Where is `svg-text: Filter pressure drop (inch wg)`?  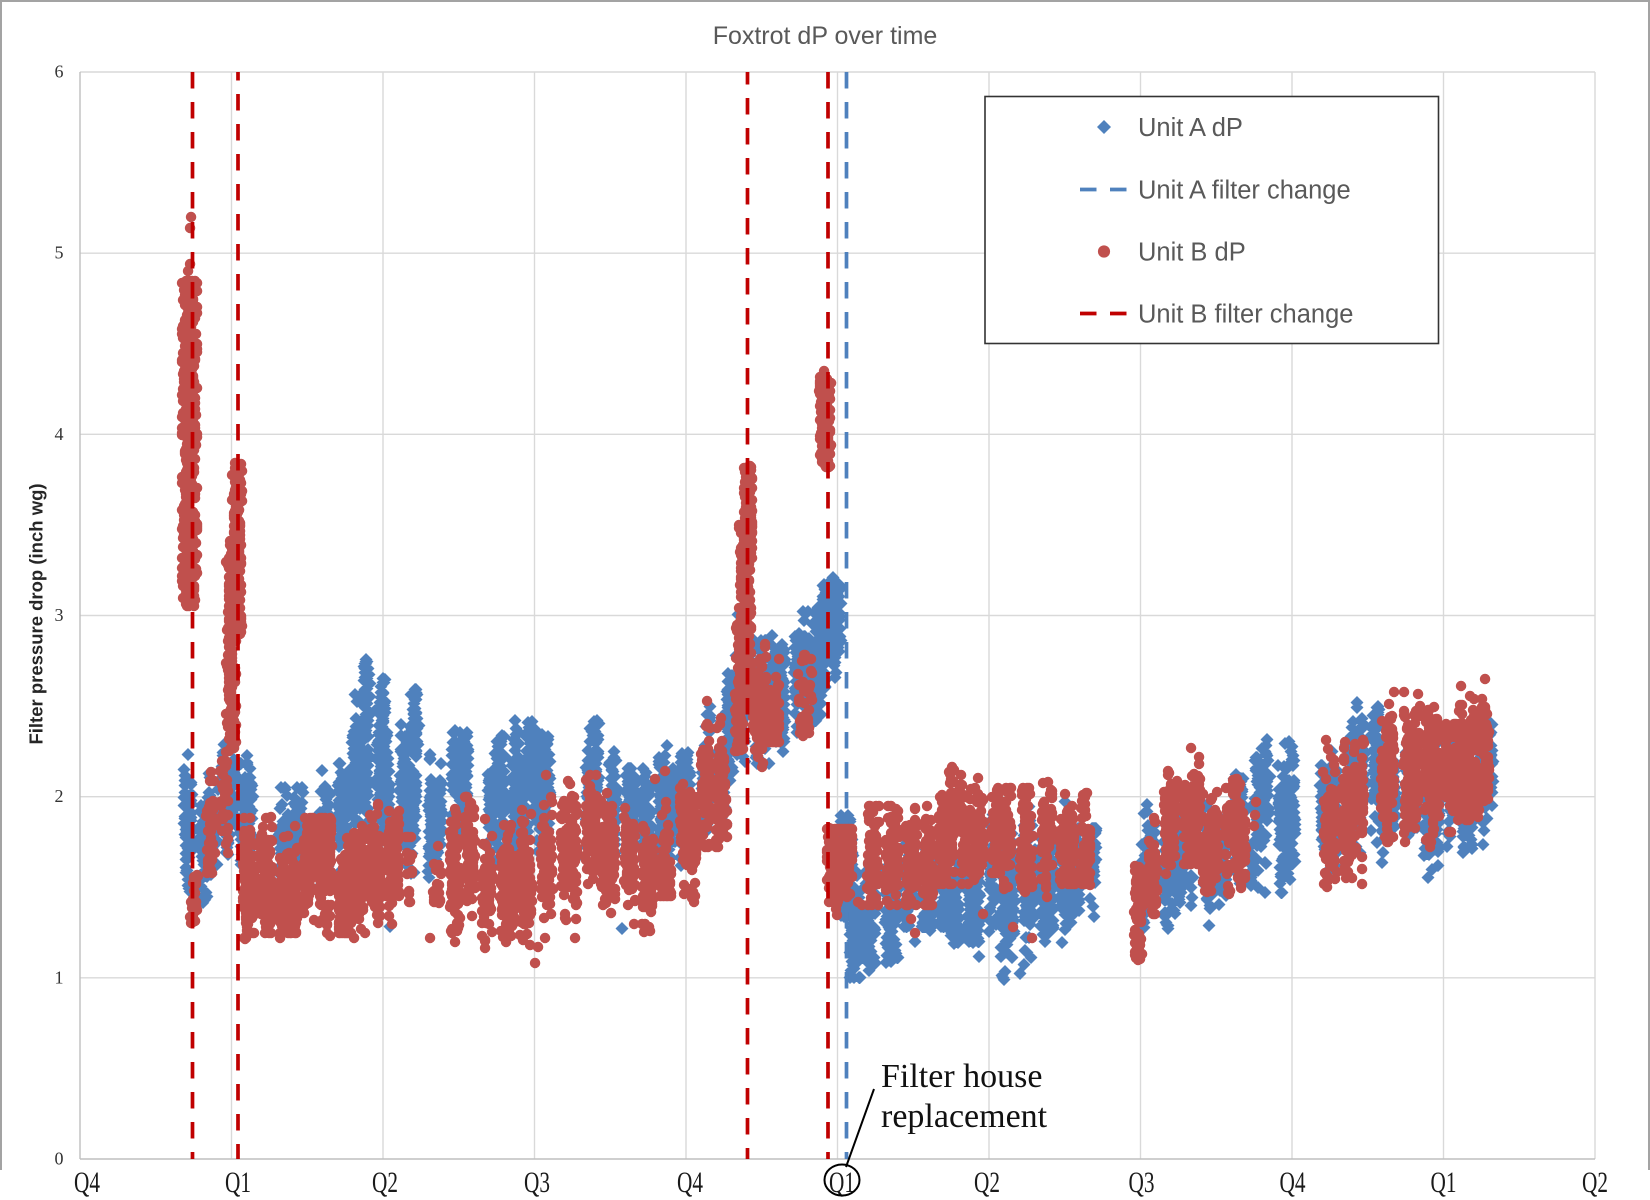
svg-text: Filter pressure drop (inch wg) is located at coordinates (36, 613).